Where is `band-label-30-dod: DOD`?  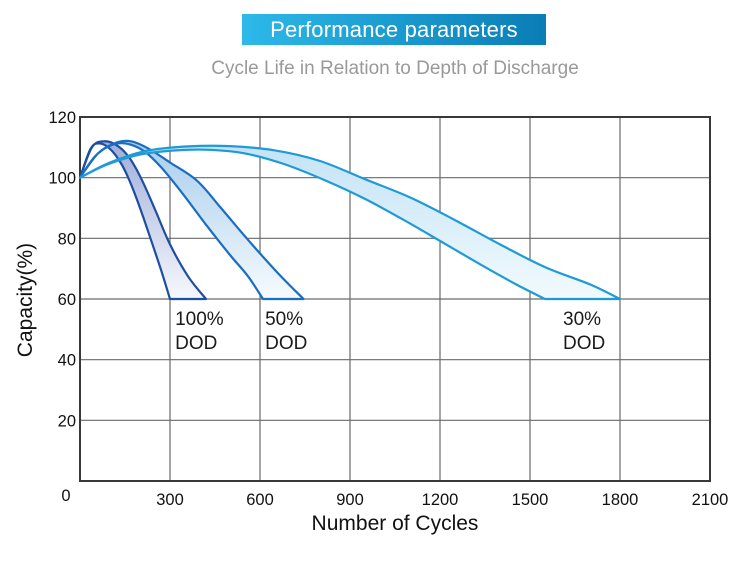
band-label-30-dod: DOD is located at coordinates (584, 343).